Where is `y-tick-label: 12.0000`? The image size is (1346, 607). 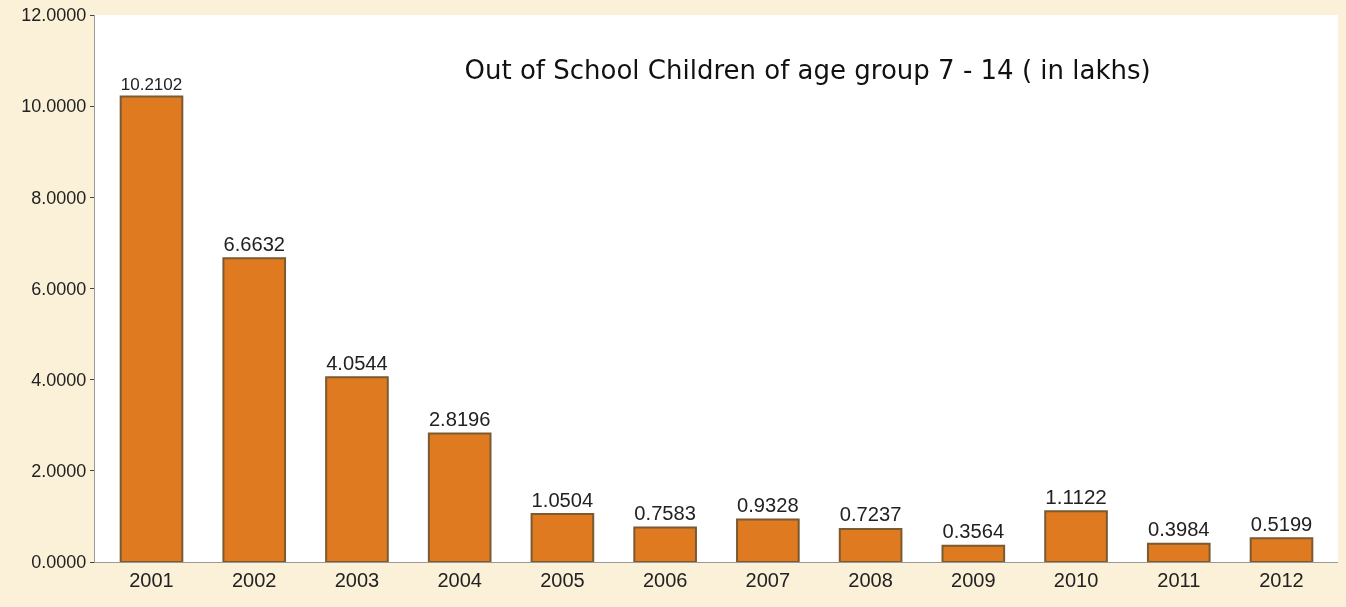 y-tick-label: 12.0000 is located at coordinates (54, 15).